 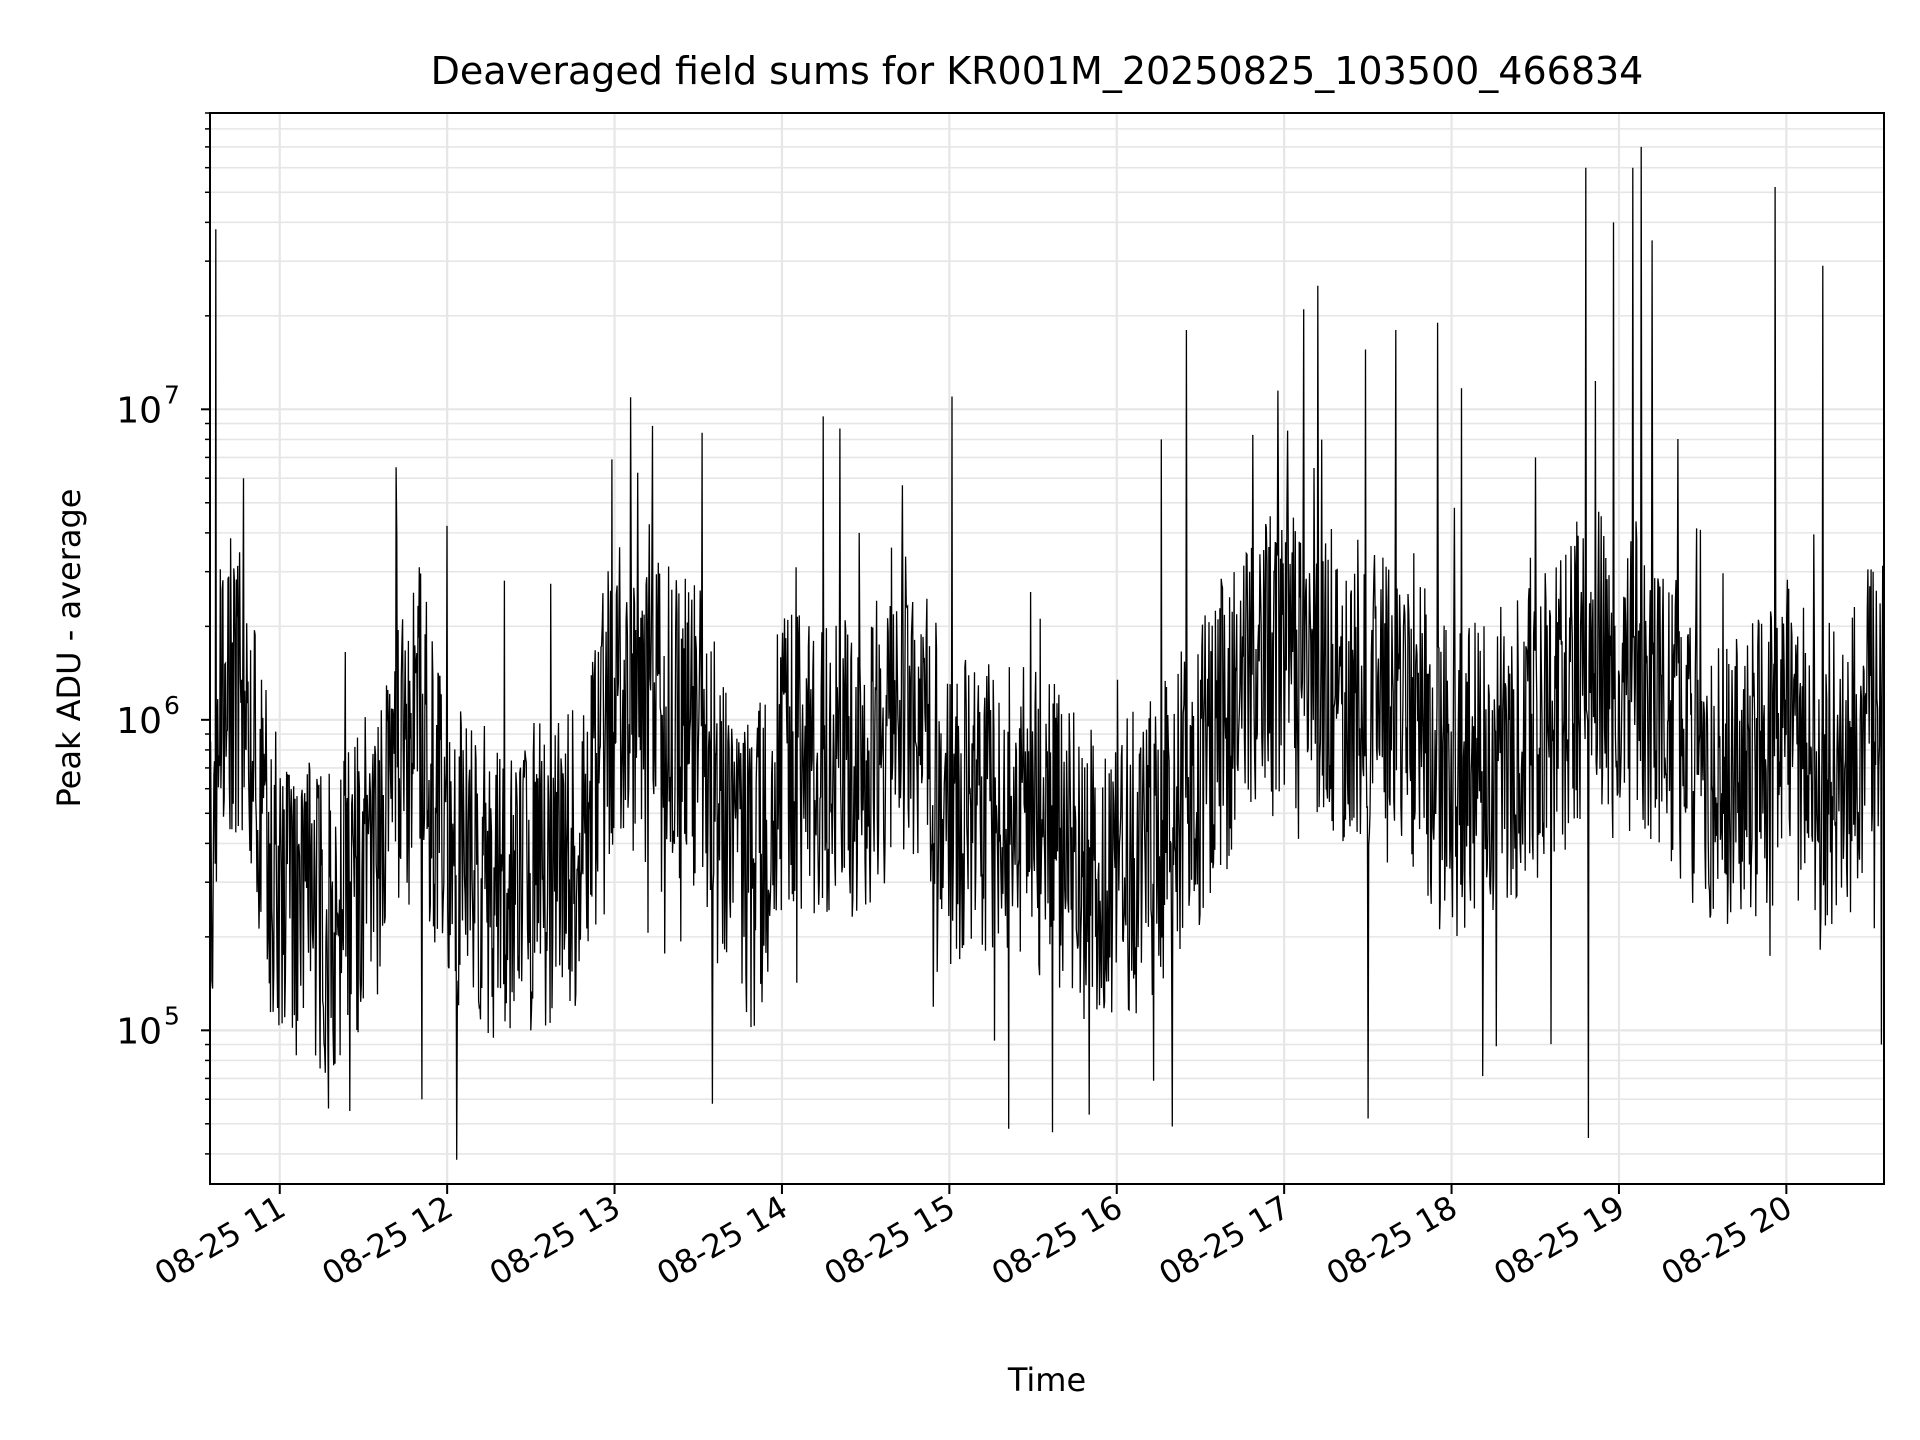 What do you see at coordinates (172, 1015) in the screenshot?
I see `y-tick-exponent: 5` at bounding box center [172, 1015].